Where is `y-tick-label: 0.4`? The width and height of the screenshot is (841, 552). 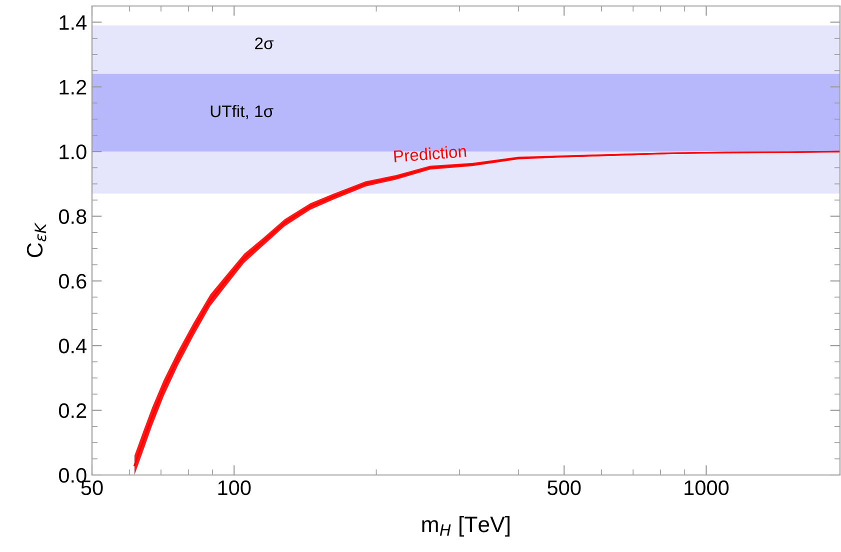 y-tick-label: 0.4 is located at coordinates (72, 346).